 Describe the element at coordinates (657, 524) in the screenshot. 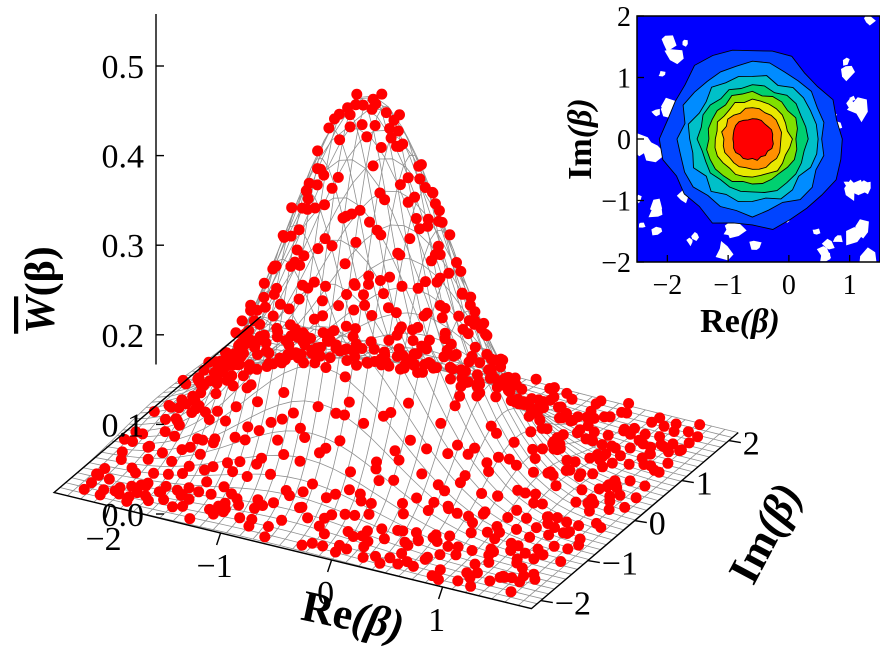

I see `y-tick-label: 0` at that location.